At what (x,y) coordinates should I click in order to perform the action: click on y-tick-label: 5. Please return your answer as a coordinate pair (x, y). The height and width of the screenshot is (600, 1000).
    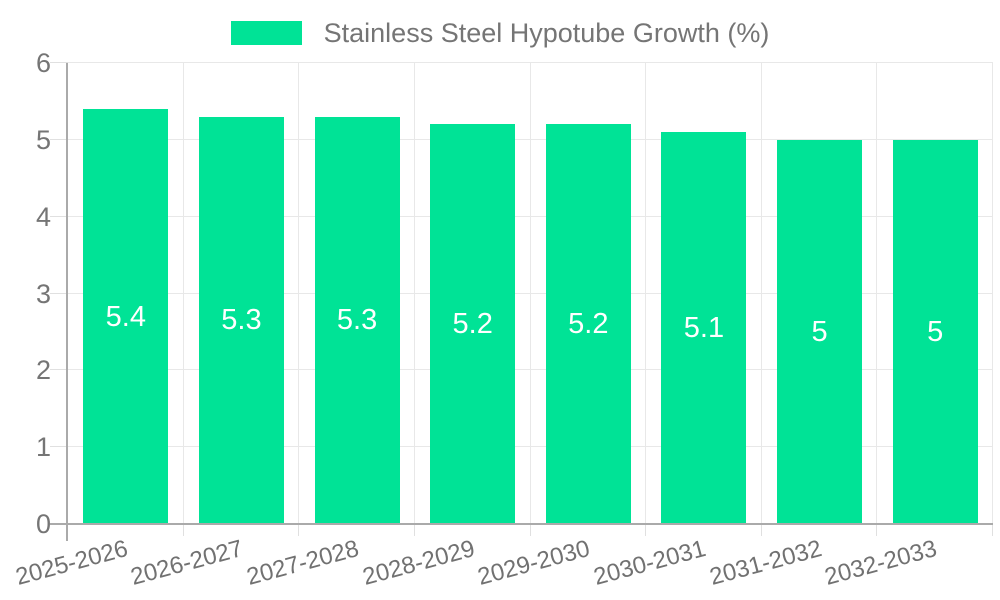
    Looking at the image, I should click on (43, 139).